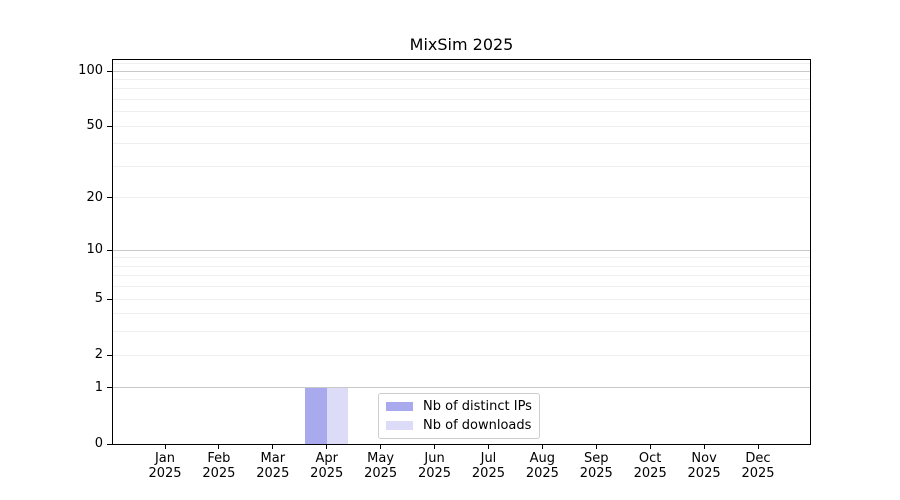 The height and width of the screenshot is (500, 900). What do you see at coordinates (758, 458) in the screenshot?
I see `x-tick-month: Dec` at bounding box center [758, 458].